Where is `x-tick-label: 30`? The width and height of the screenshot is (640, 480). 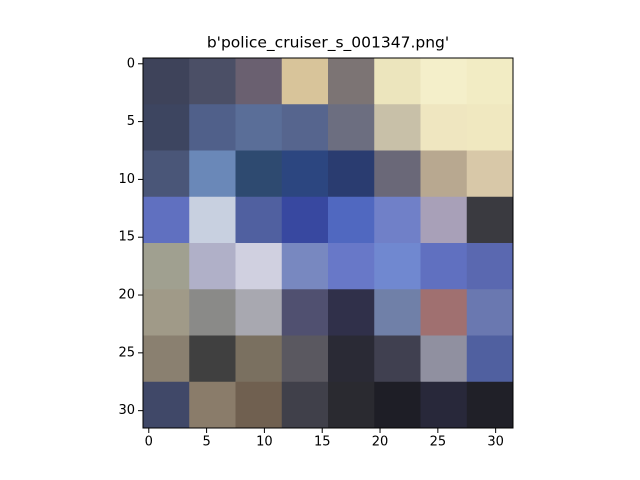 x-tick-label: 30 is located at coordinates (495, 442).